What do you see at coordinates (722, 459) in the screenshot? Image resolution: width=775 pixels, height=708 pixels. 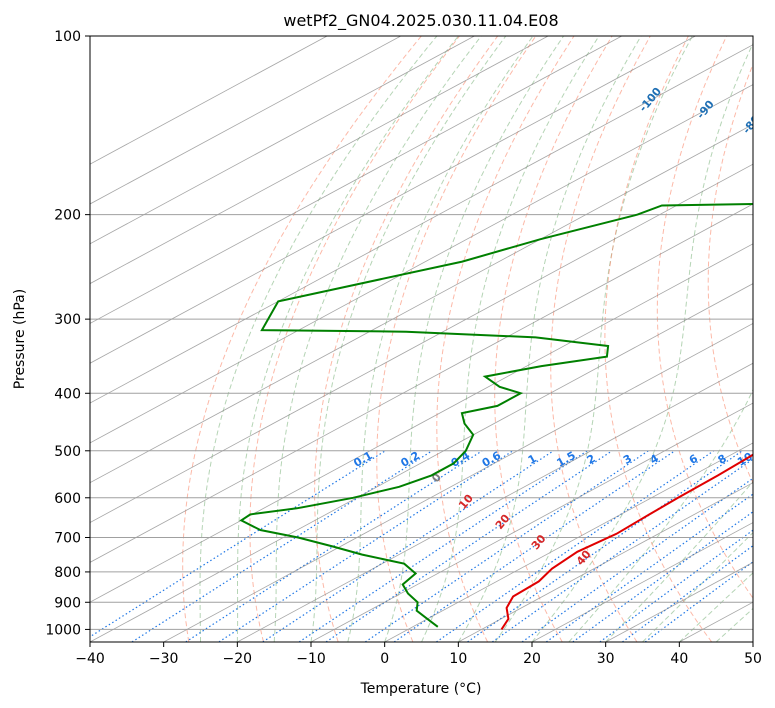 I see `mixing-ratio-label: 8` at bounding box center [722, 459].